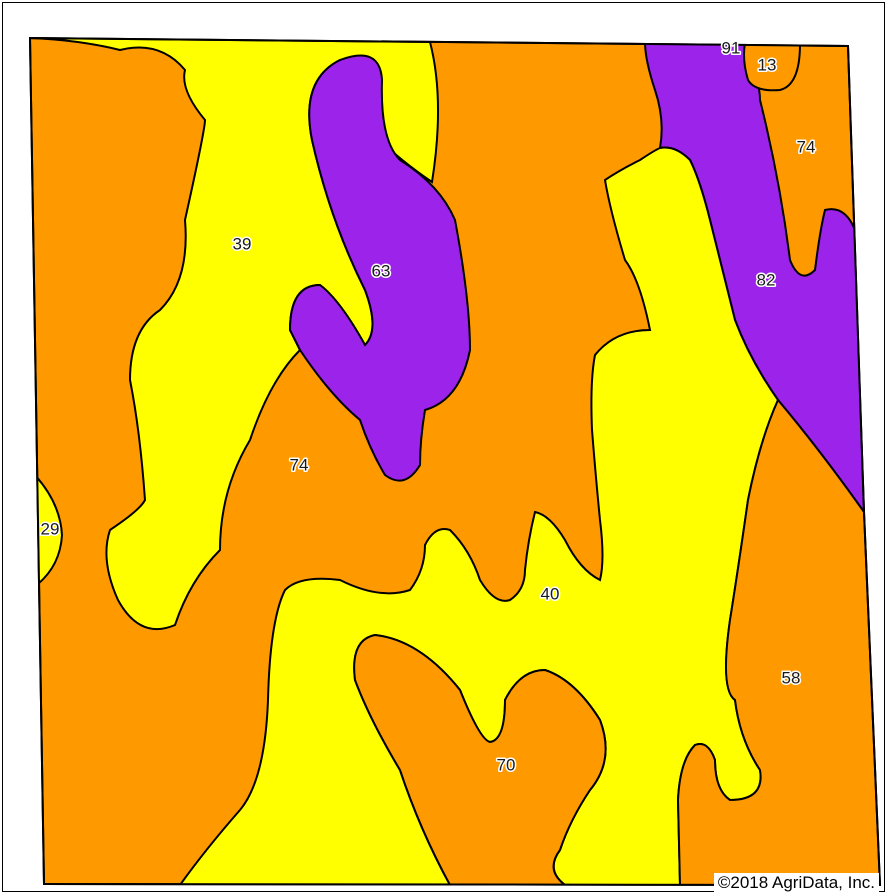  Describe the element at coordinates (791, 677) in the screenshot. I see `soil-label-58: 58` at that location.